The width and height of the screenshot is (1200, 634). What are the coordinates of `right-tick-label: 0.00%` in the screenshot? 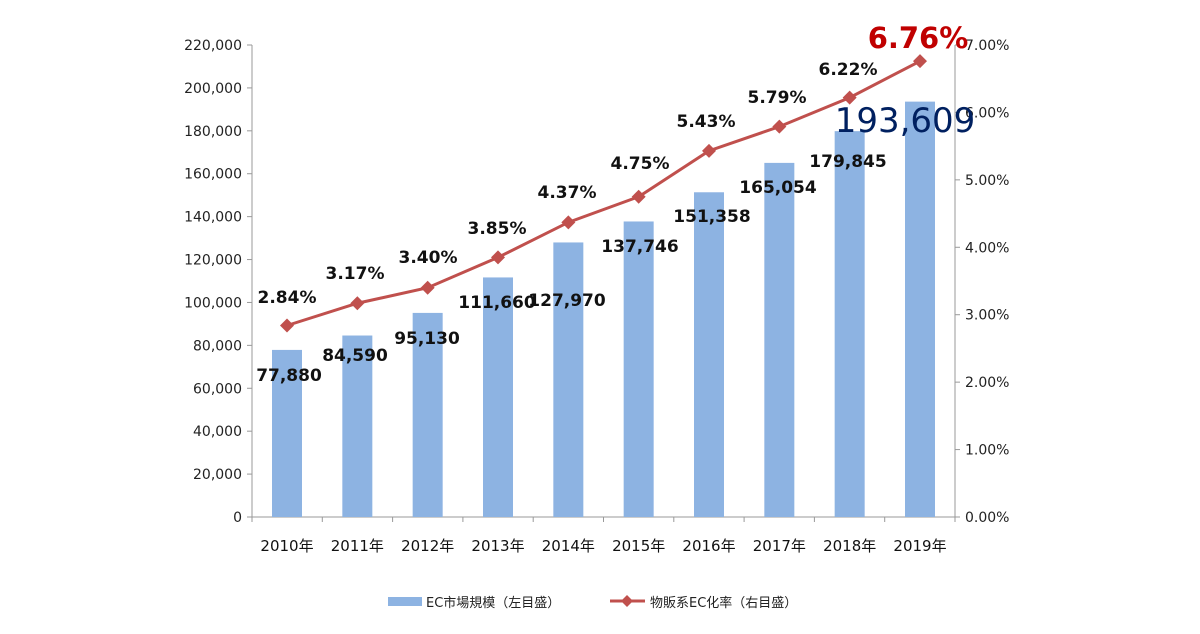 It's located at (987, 518).